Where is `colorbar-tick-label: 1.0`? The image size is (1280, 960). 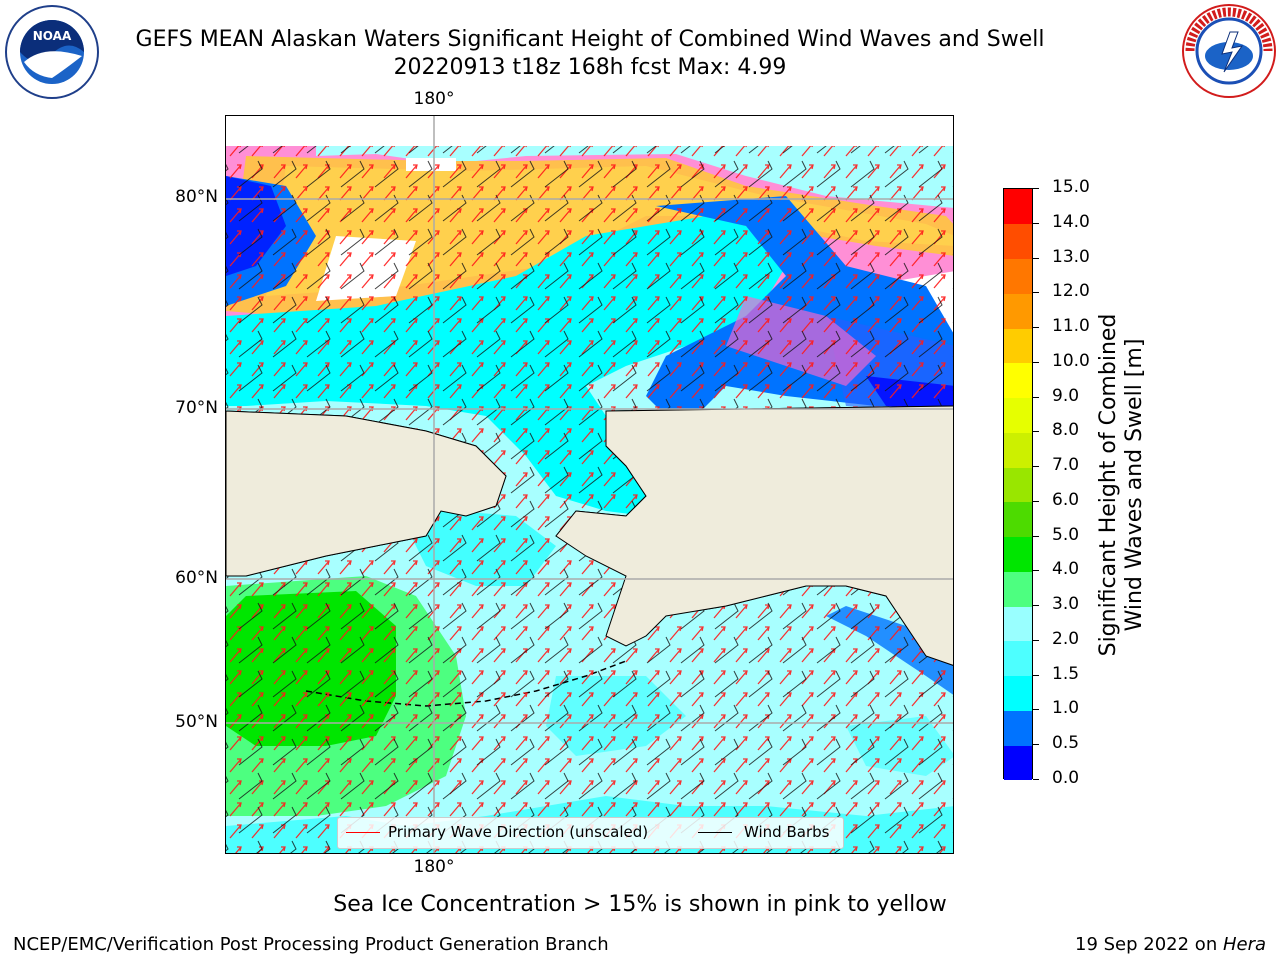 colorbar-tick-label: 1.0 is located at coordinates (1066, 708).